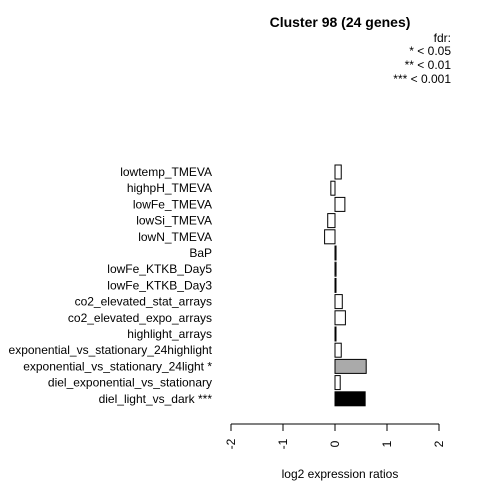 The image size is (480, 500). I want to click on category-label-2: lowFe_TMEVA, so click(172, 204).